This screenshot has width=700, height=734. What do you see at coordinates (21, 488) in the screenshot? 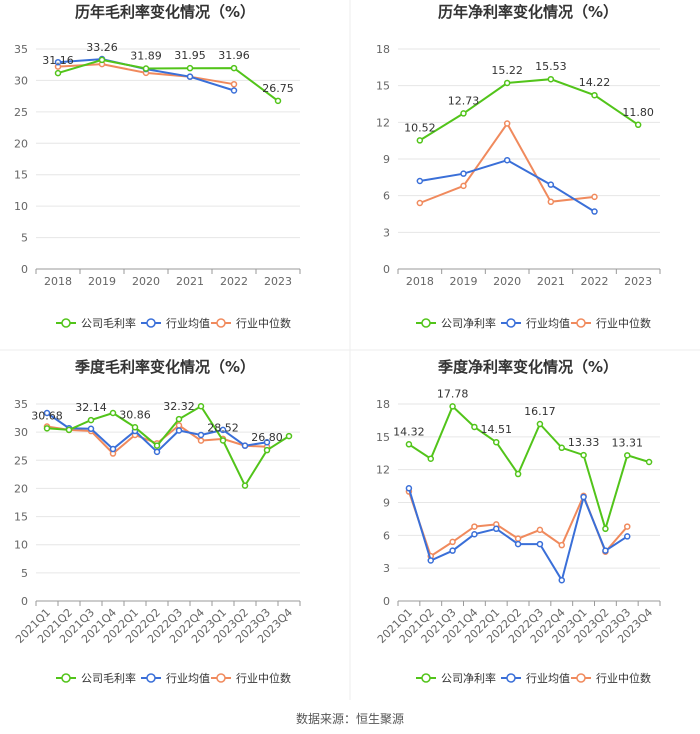
I see `y-tick-label: 20` at bounding box center [21, 488].